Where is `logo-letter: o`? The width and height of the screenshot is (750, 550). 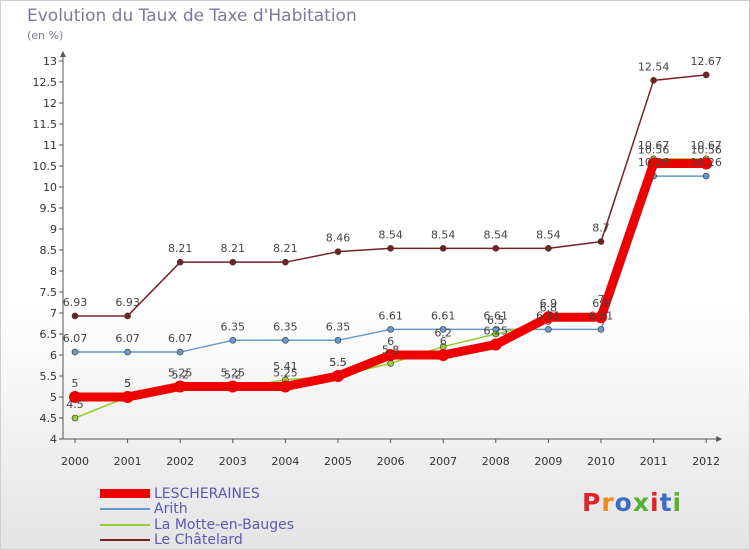
logo-letter: o is located at coordinates (623, 502).